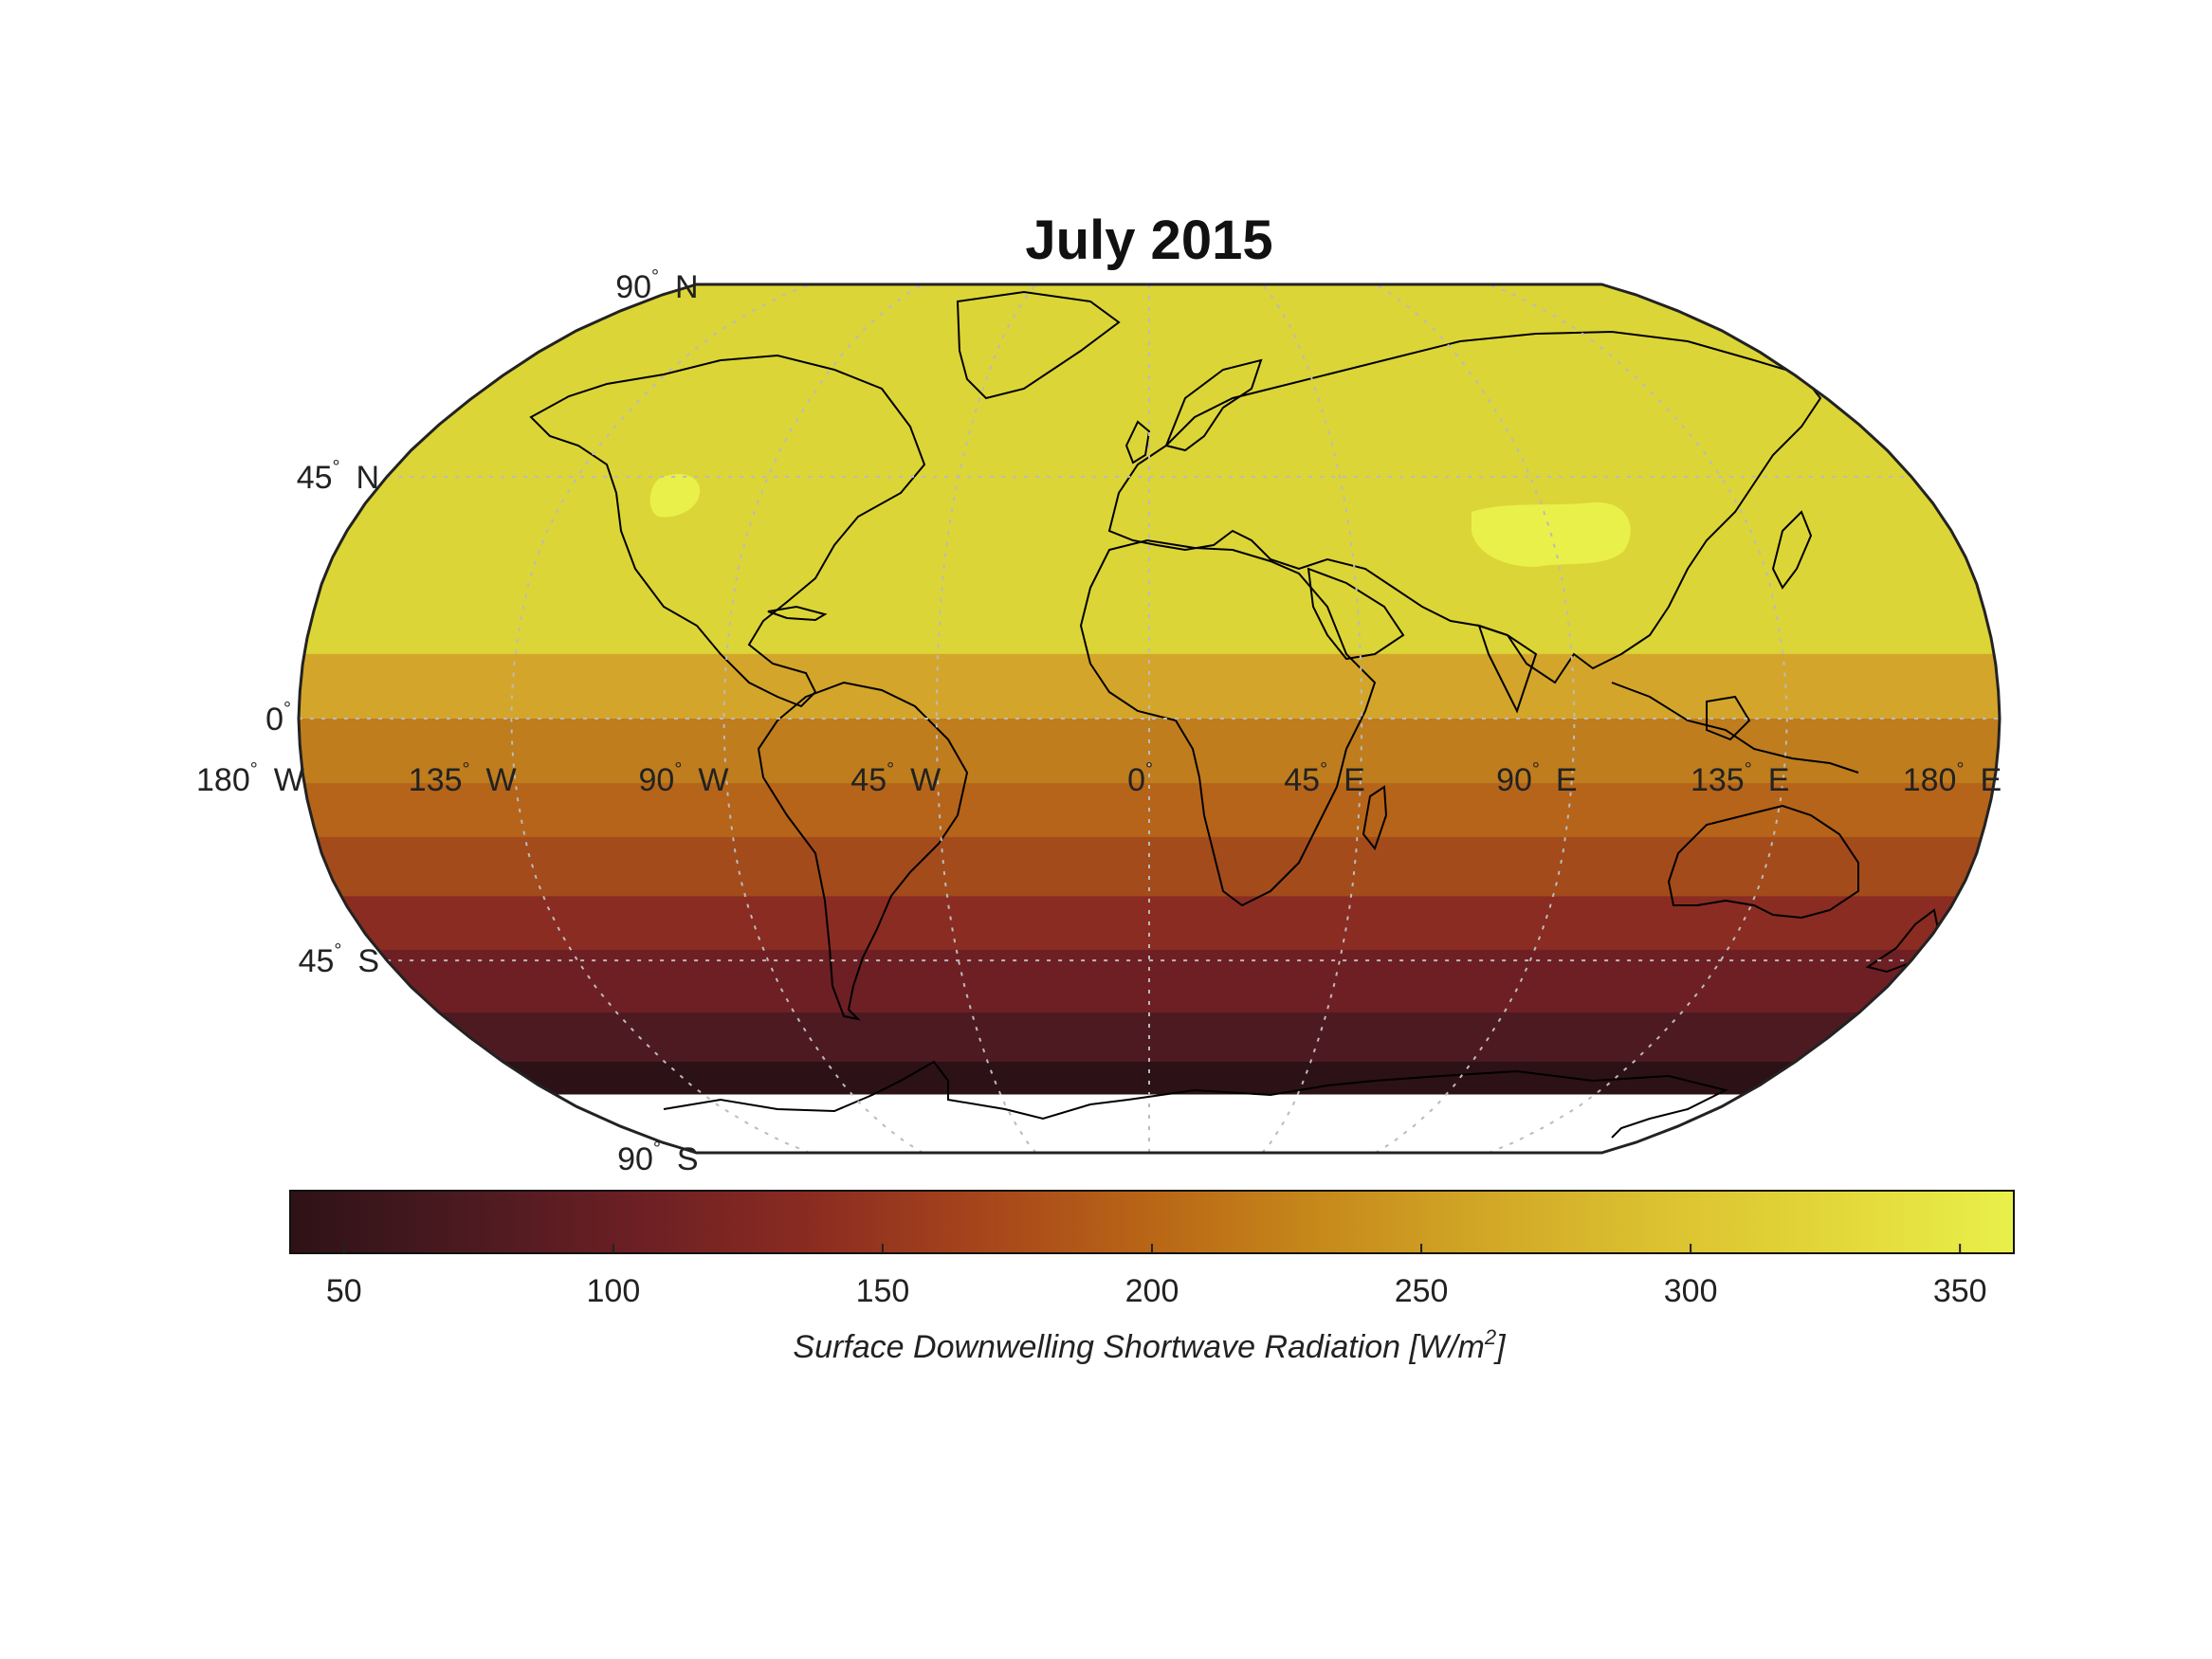 The image size is (2212, 1659). What do you see at coordinates (614, 1291) in the screenshot?
I see `colorbar-tick-label: 100` at bounding box center [614, 1291].